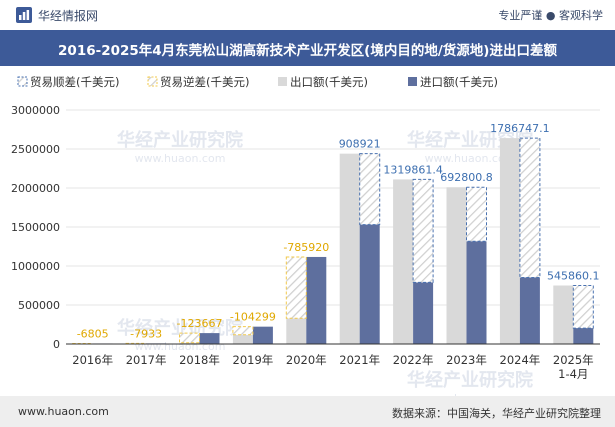 Image resolution: width=615 pixels, height=427 pixels. I want to click on y-tick-label: 2500000, so click(35, 149).